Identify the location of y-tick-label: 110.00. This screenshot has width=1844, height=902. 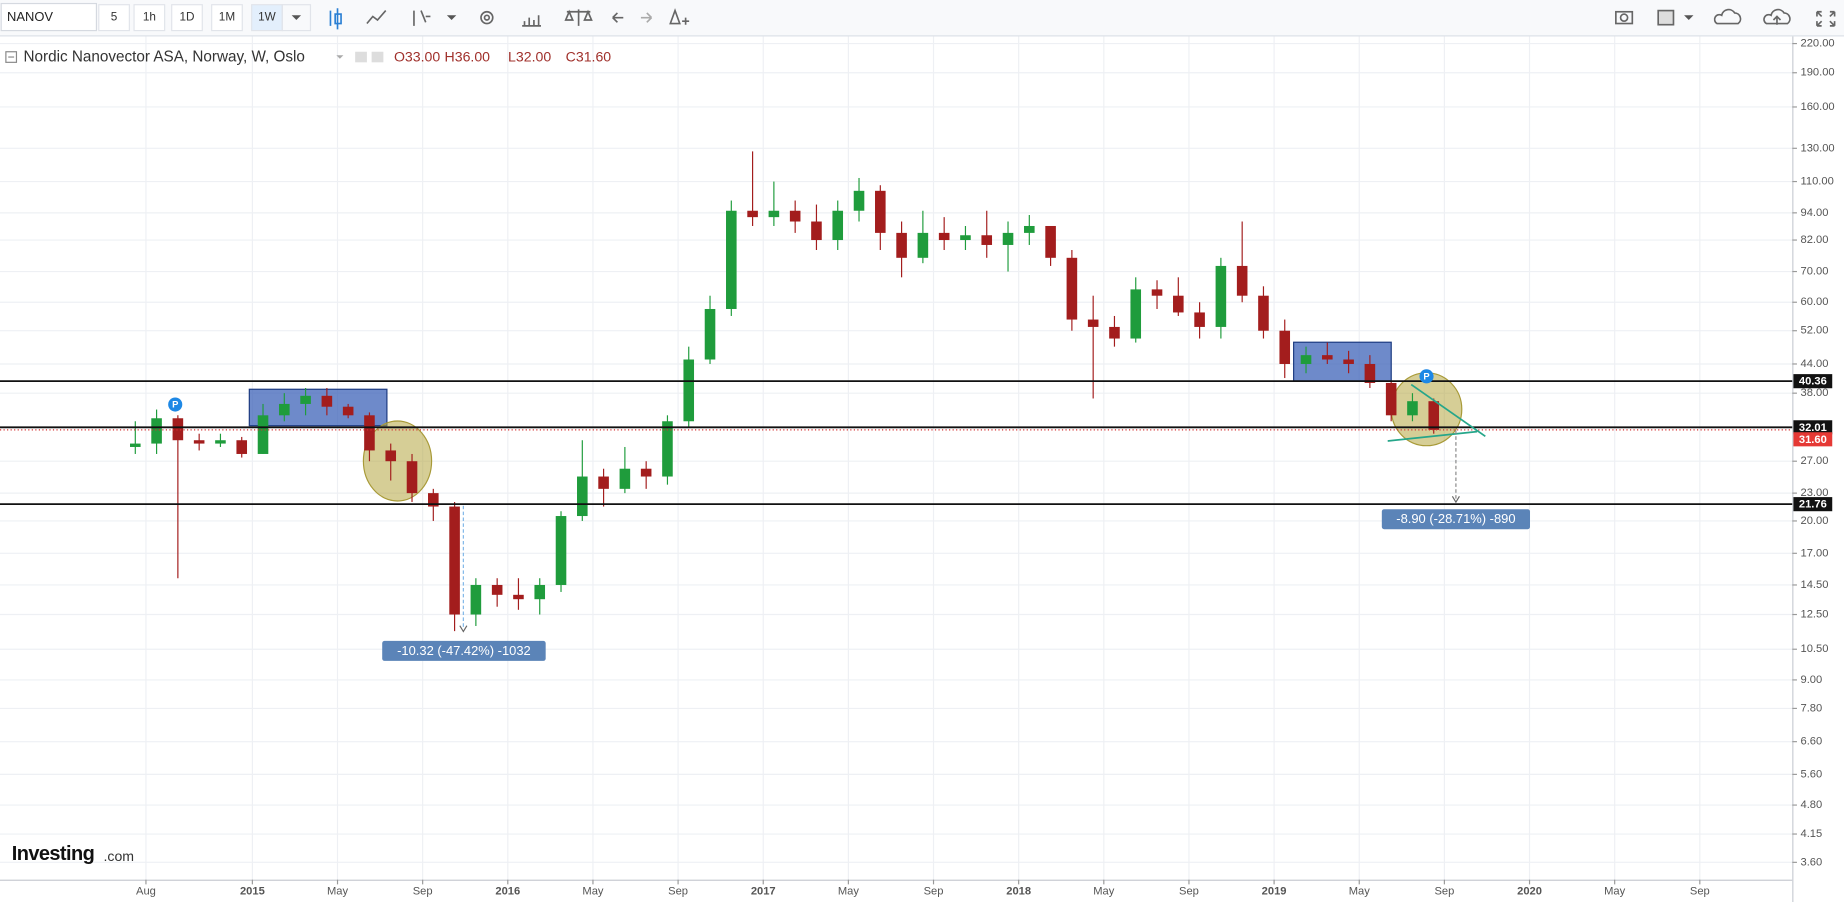
(1816, 182).